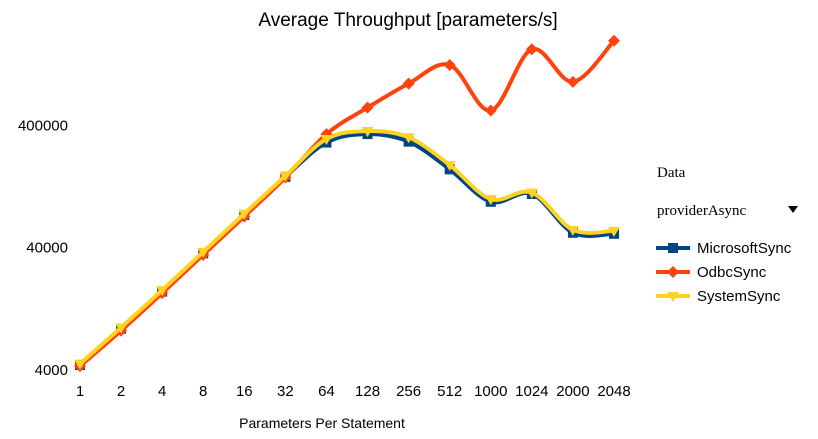  Describe the element at coordinates (367, 391) in the screenshot. I see `x-tick-label: 128` at that location.